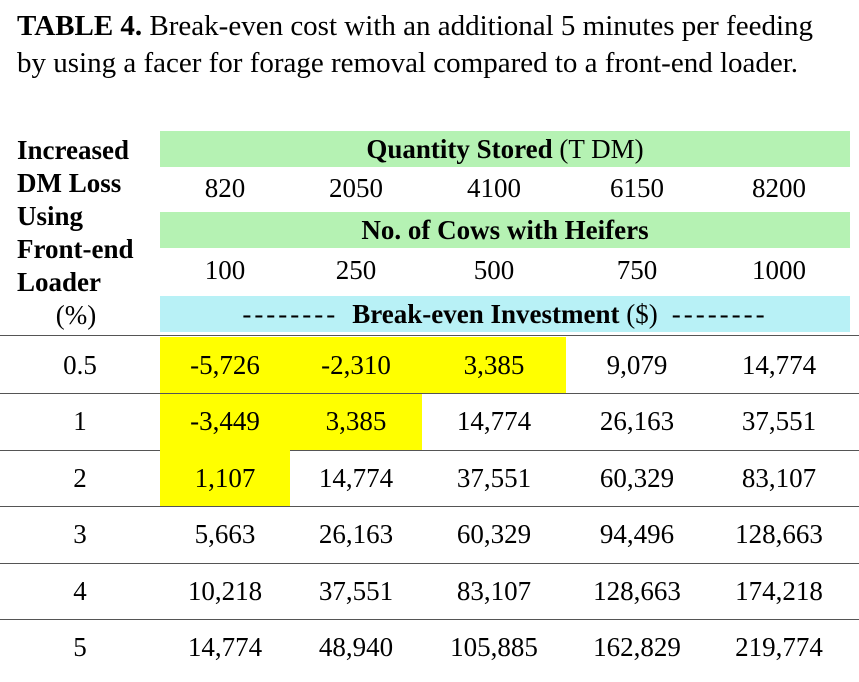 This screenshot has height=682, width=859. What do you see at coordinates (637, 647) in the screenshot?
I see `investment-cell: 162,829` at bounding box center [637, 647].